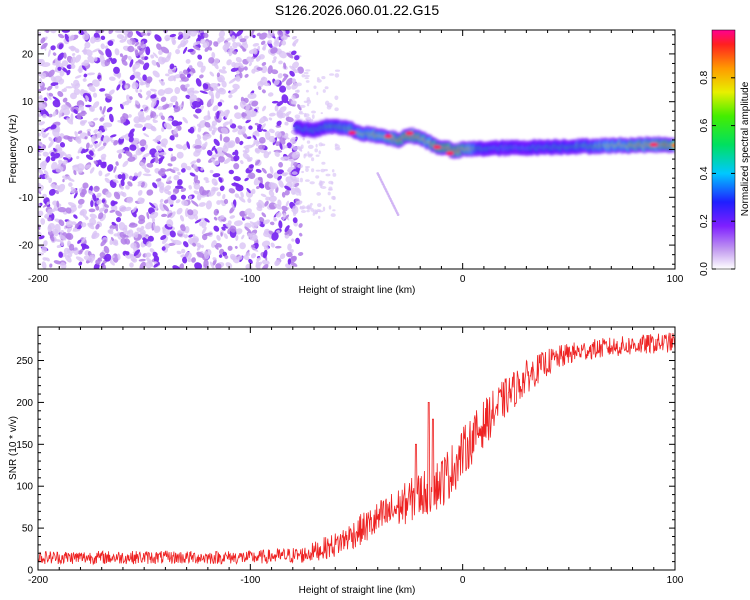 The height and width of the screenshot is (600, 750). Describe the element at coordinates (250, 279) in the screenshot. I see `x-tick-label: -100` at that location.